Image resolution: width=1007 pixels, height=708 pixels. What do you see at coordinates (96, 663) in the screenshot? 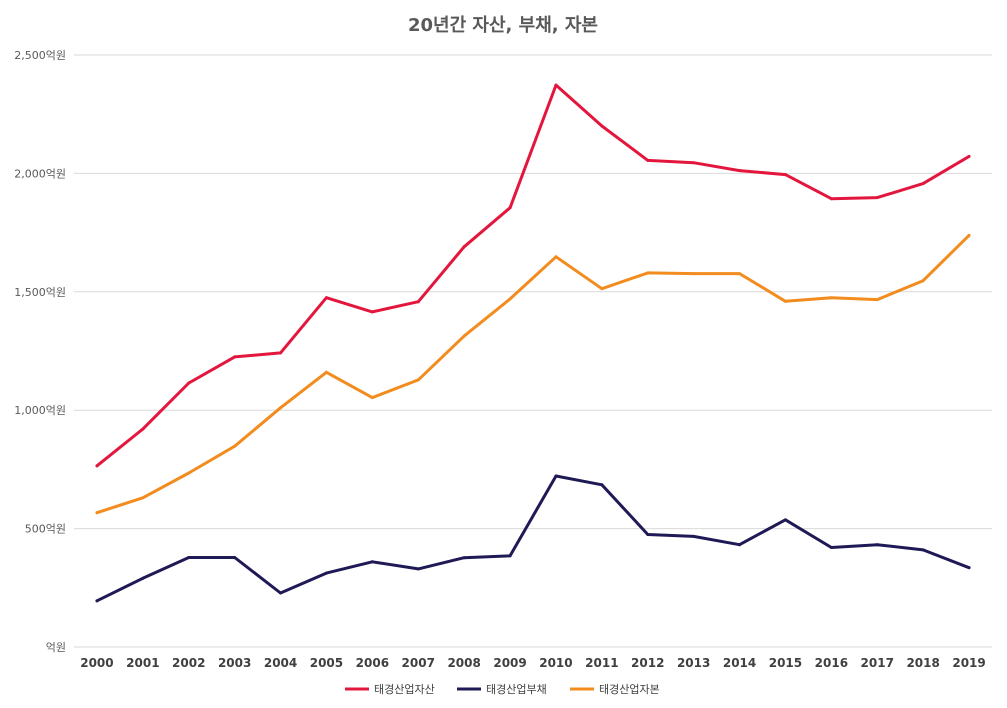
I see `x-tick-label: 2000` at bounding box center [96, 663].